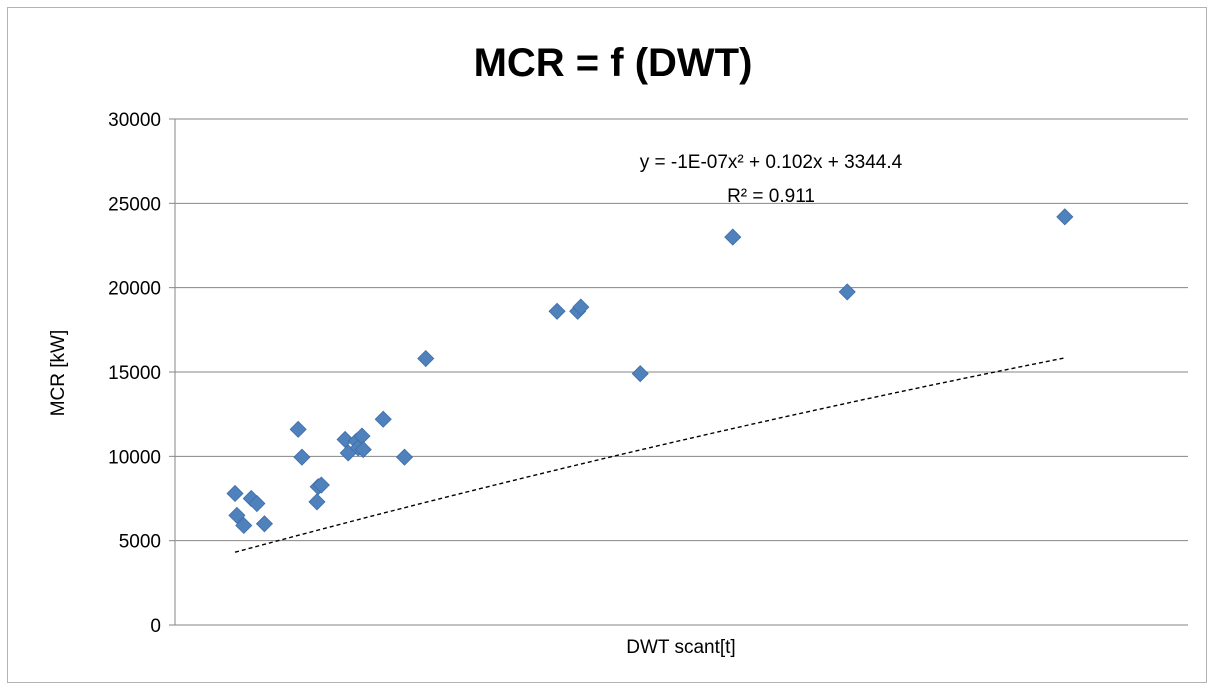 This screenshot has width=1214, height=688. I want to click on trendline-equation: y = -1E-07x² + 0.102x + 3344.4, so click(771, 162).